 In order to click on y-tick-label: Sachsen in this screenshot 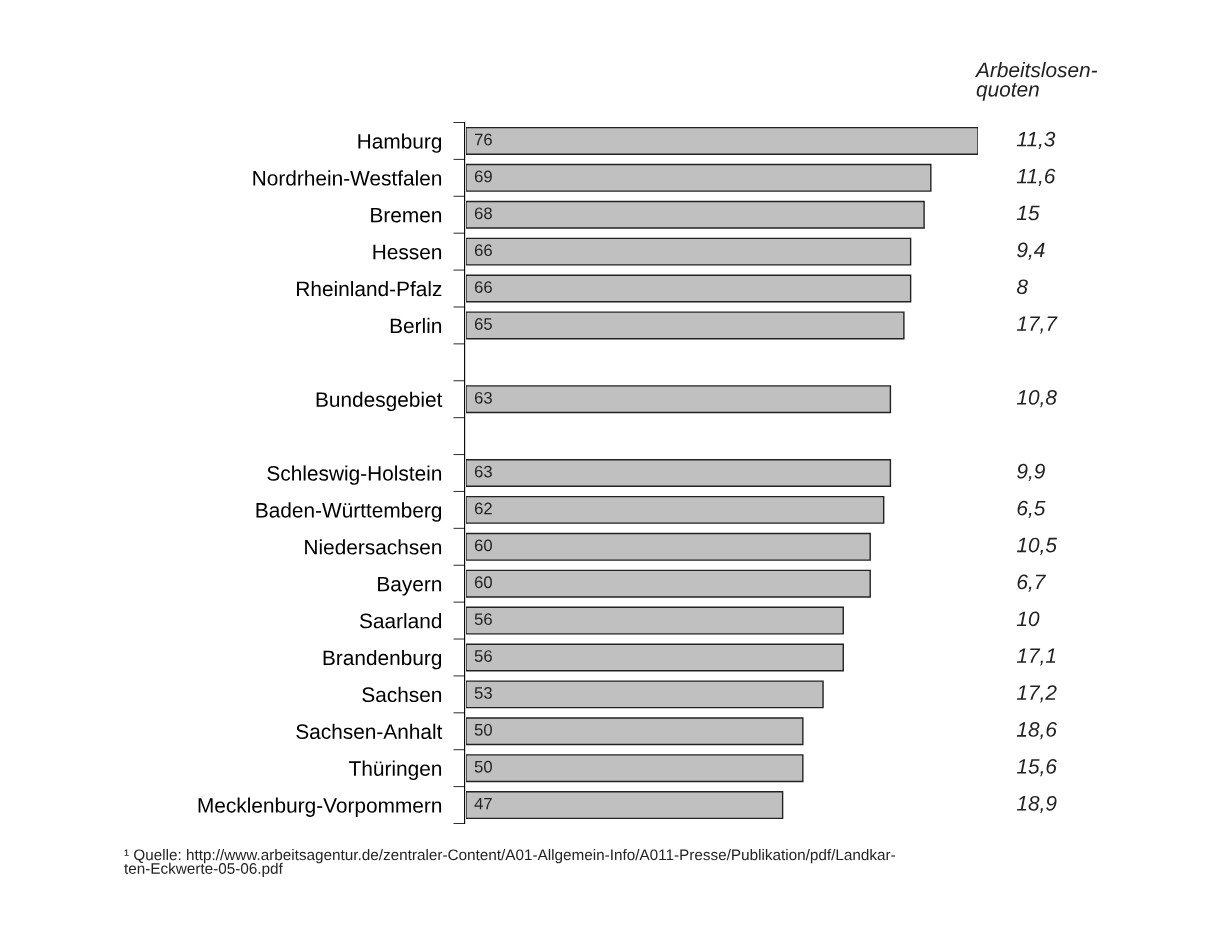, I will do `click(402, 694)`.